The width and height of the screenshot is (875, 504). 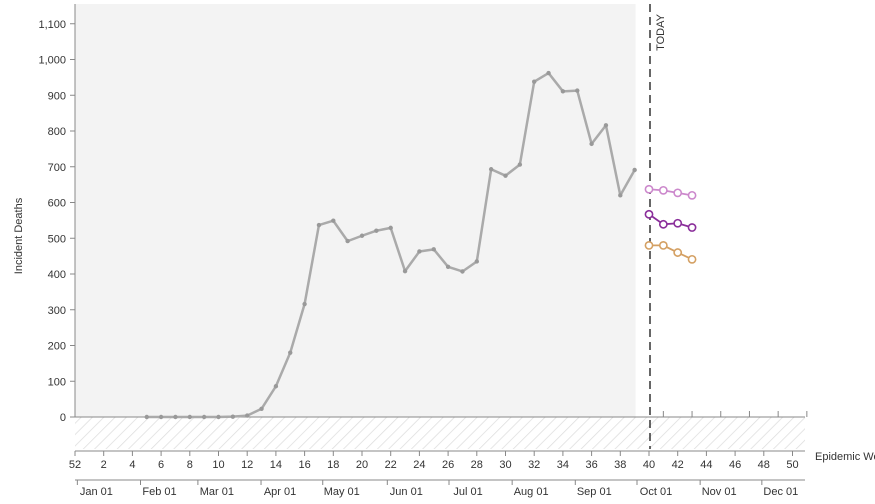 I want to click on week-tick-label: 44, so click(x=706, y=465).